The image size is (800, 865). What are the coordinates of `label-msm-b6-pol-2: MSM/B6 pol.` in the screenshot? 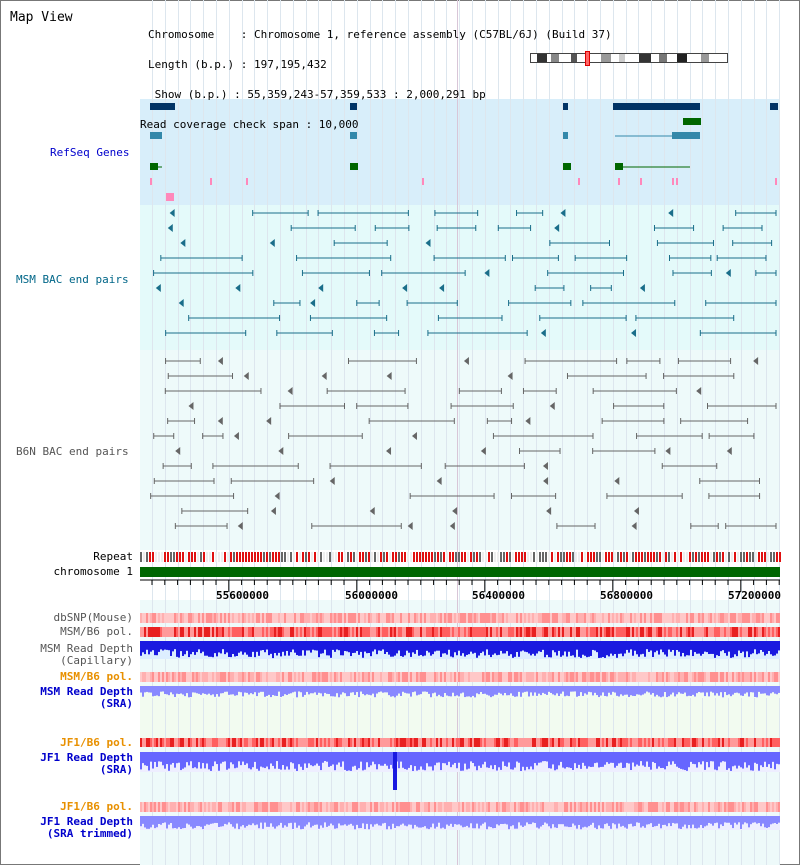 It's located at (96, 676).